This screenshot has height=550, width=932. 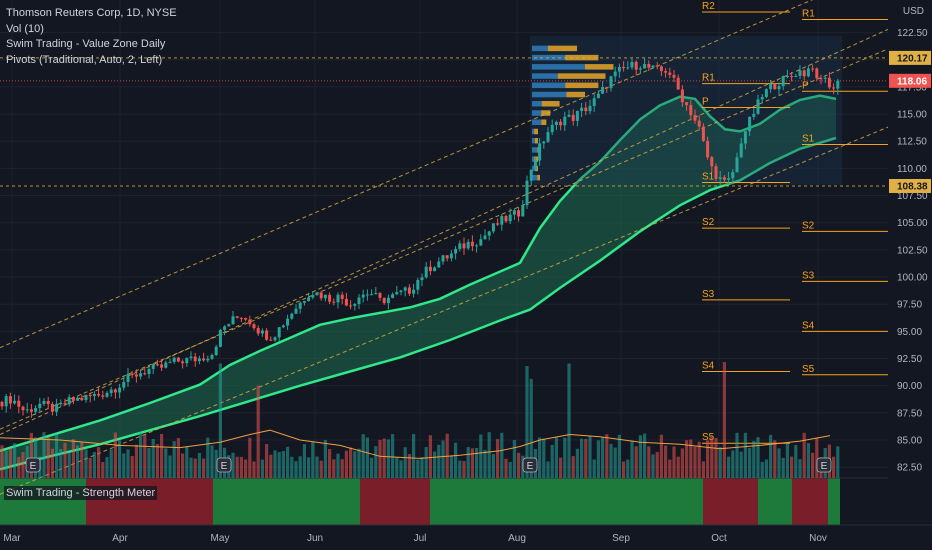 I want to click on earnings-marker-label: E, so click(x=530, y=466).